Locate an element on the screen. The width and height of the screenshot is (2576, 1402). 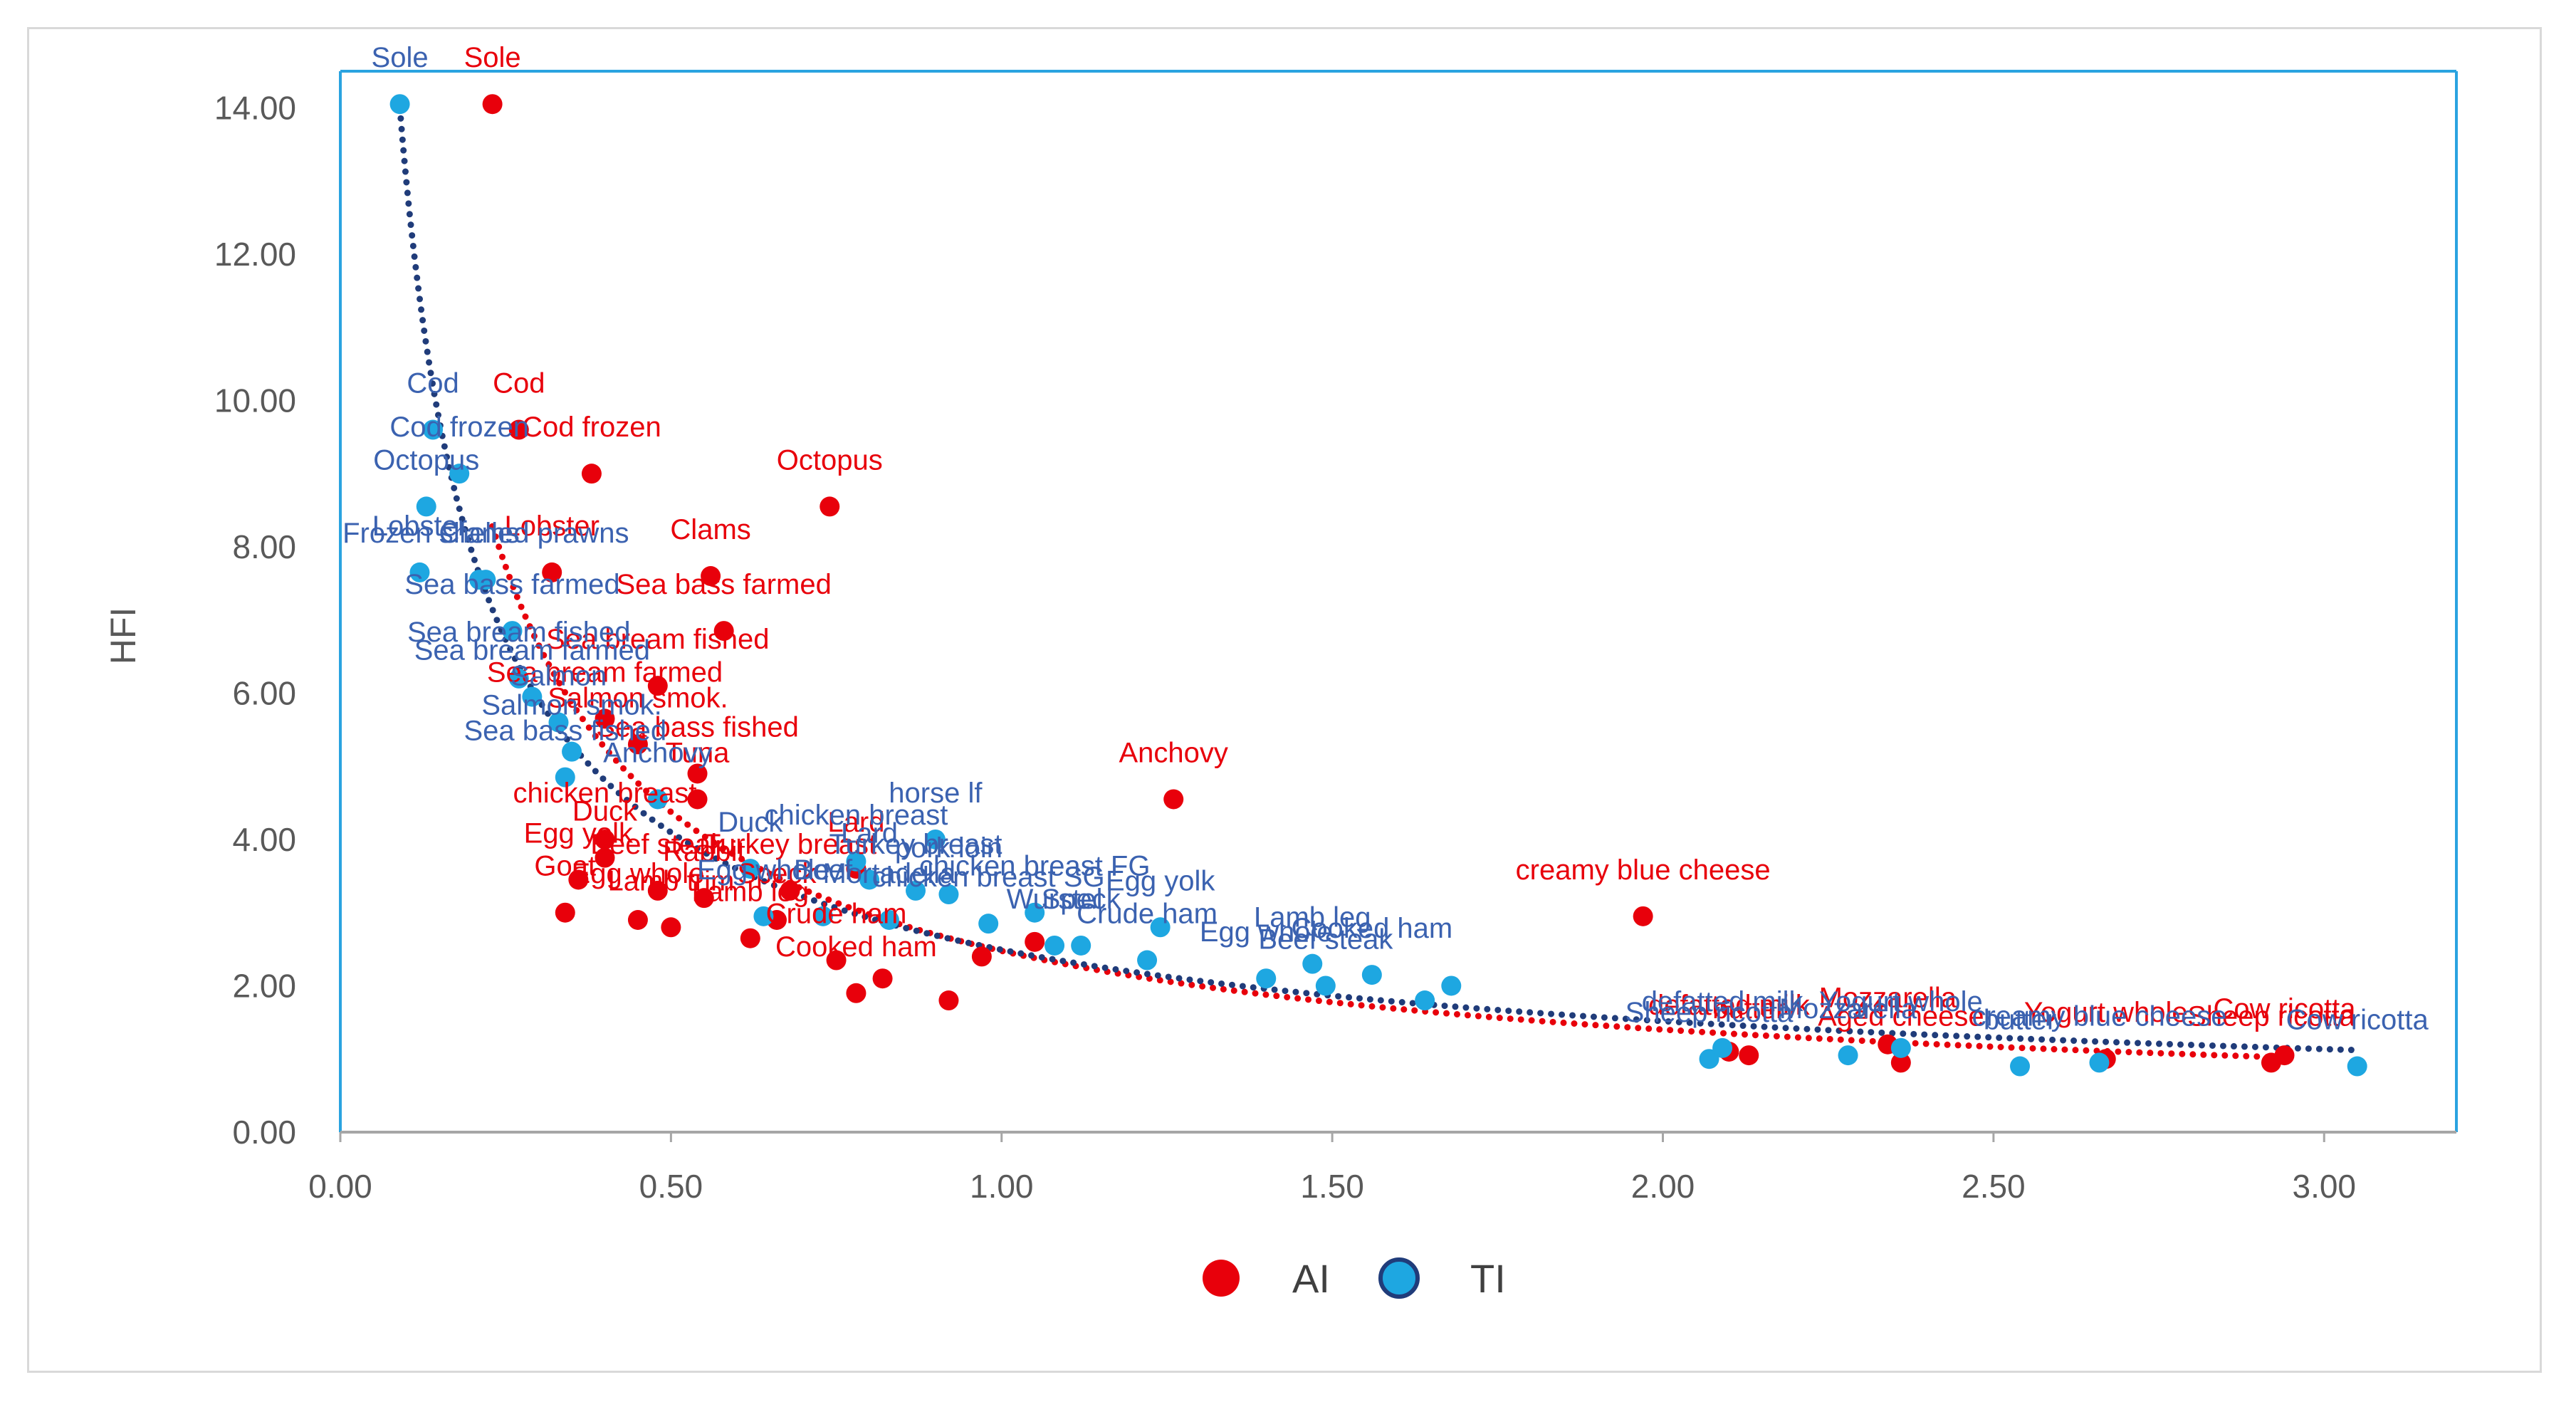
data-label-ti: Cod is located at coordinates (433, 383).